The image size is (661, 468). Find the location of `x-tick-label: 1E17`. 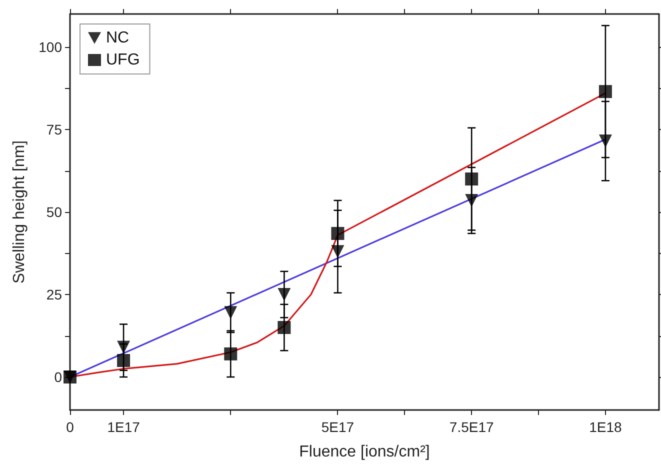

x-tick-label: 1E17 is located at coordinates (123, 427).